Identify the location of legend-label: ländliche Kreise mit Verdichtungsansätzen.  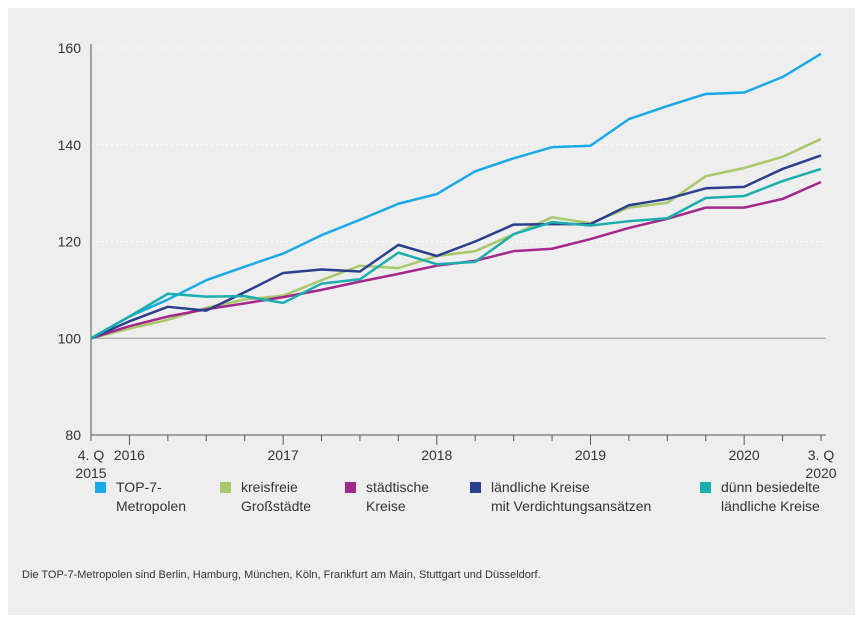
(571, 496).